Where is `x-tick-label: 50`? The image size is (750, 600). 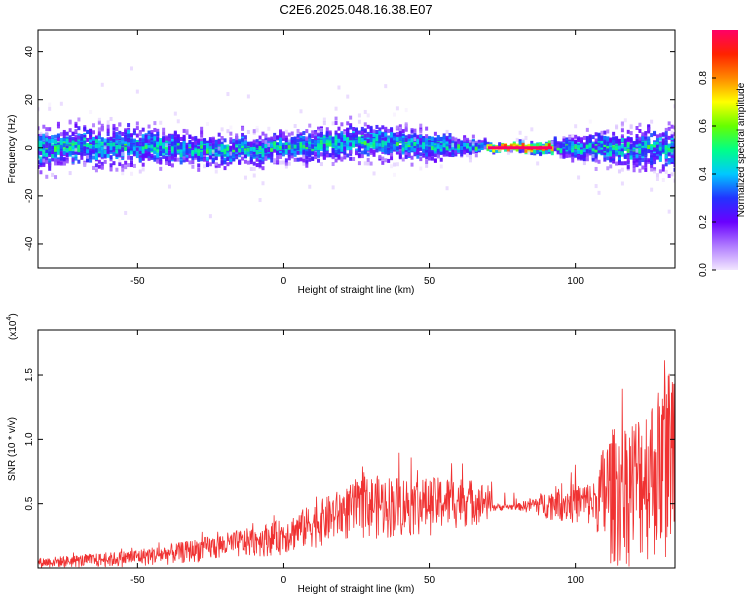 x-tick-label: 50 is located at coordinates (430, 580).